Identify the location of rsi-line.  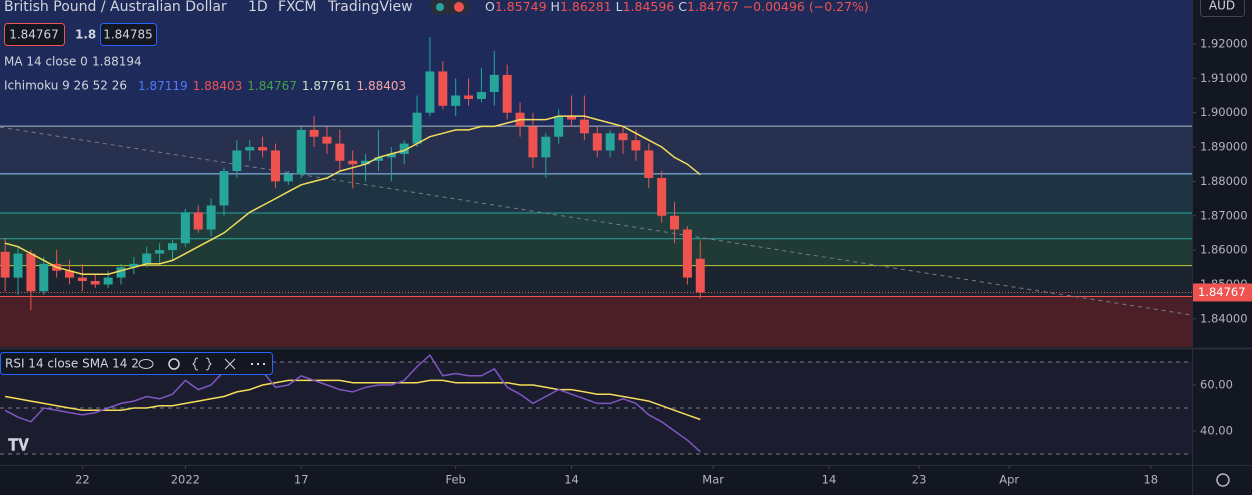
(352, 403).